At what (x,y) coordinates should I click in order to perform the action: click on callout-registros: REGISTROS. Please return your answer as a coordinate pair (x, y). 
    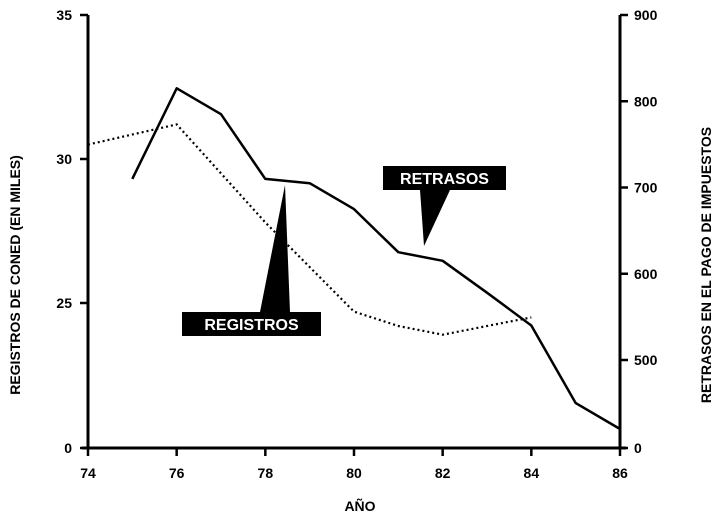
    Looking at the image, I should click on (251, 260).